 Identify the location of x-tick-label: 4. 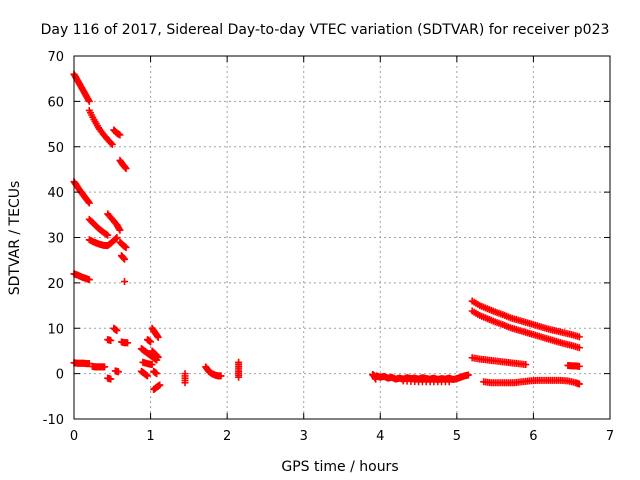
(380, 436).